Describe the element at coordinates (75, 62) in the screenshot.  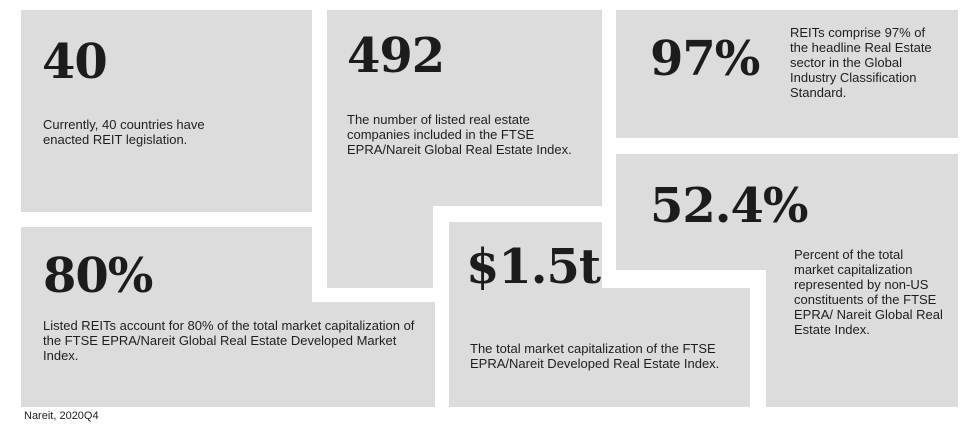
I see `stat-value-countries: 40` at that location.